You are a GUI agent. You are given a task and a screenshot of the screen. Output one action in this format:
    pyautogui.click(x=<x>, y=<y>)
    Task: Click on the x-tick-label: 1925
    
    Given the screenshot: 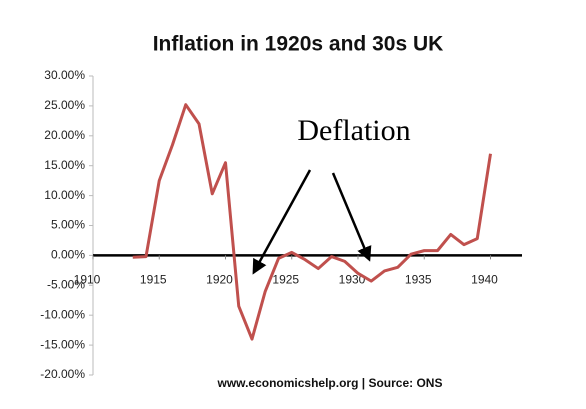 What is the action you would take?
    pyautogui.click(x=285, y=280)
    